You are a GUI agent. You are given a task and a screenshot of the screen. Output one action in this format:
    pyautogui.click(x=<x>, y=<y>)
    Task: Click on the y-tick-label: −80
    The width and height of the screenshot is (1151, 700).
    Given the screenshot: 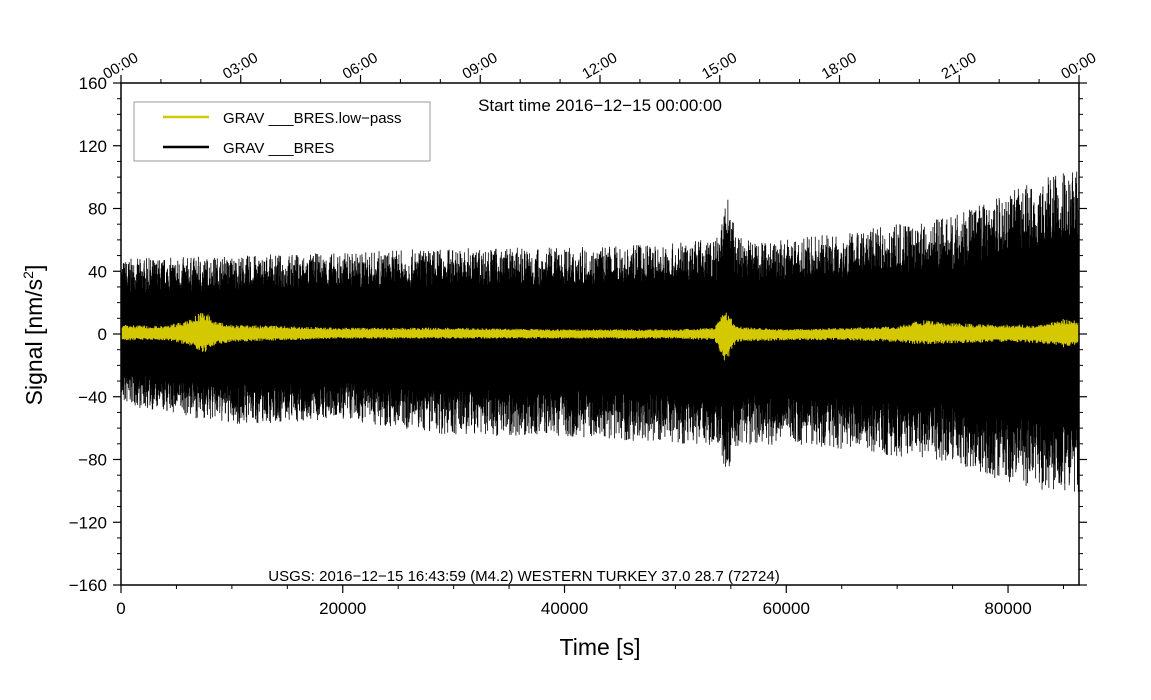 What is the action you would take?
    pyautogui.click(x=92, y=460)
    